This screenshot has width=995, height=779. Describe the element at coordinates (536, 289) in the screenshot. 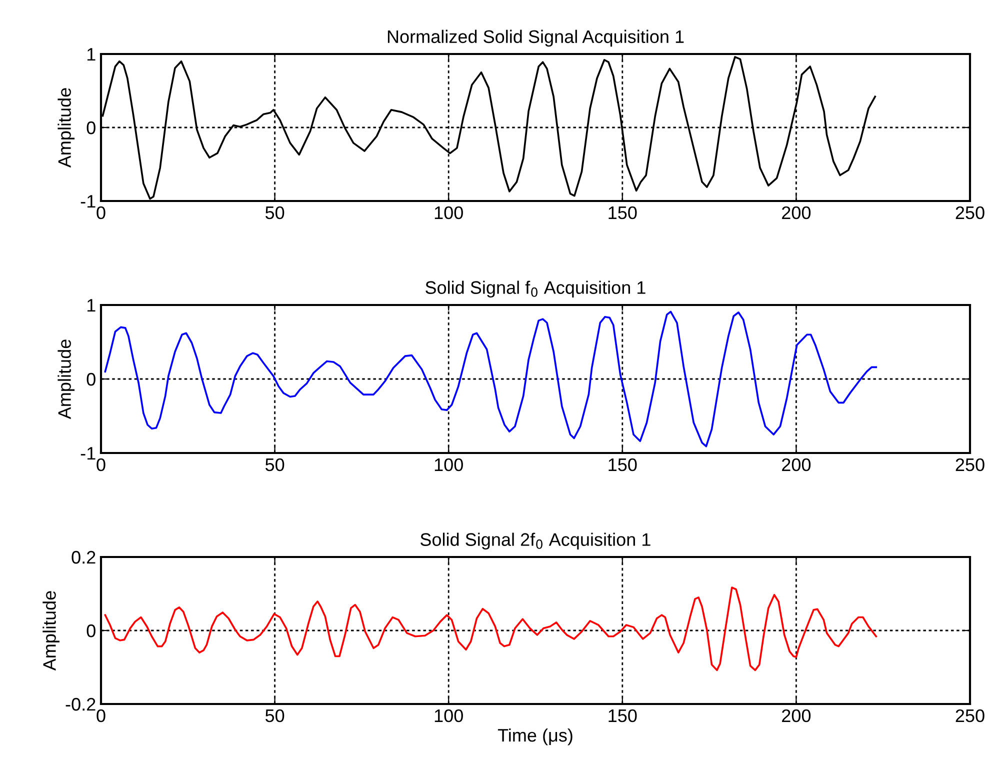

I see `chart-title: Solid Signal f$_{0}$ Acquisition 1` at that location.